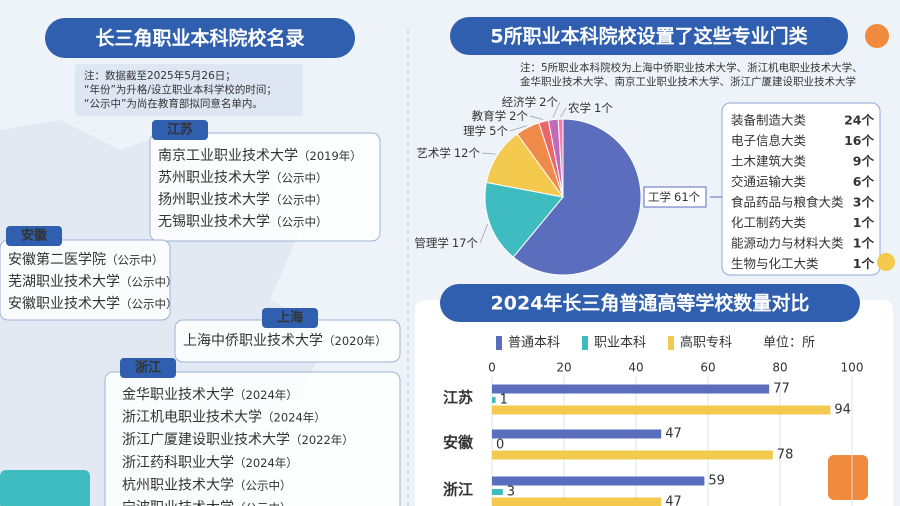 This screenshot has height=506, width=900. What do you see at coordinates (659, 197) in the screenshot?
I see `pie-category: 工学` at bounding box center [659, 197].